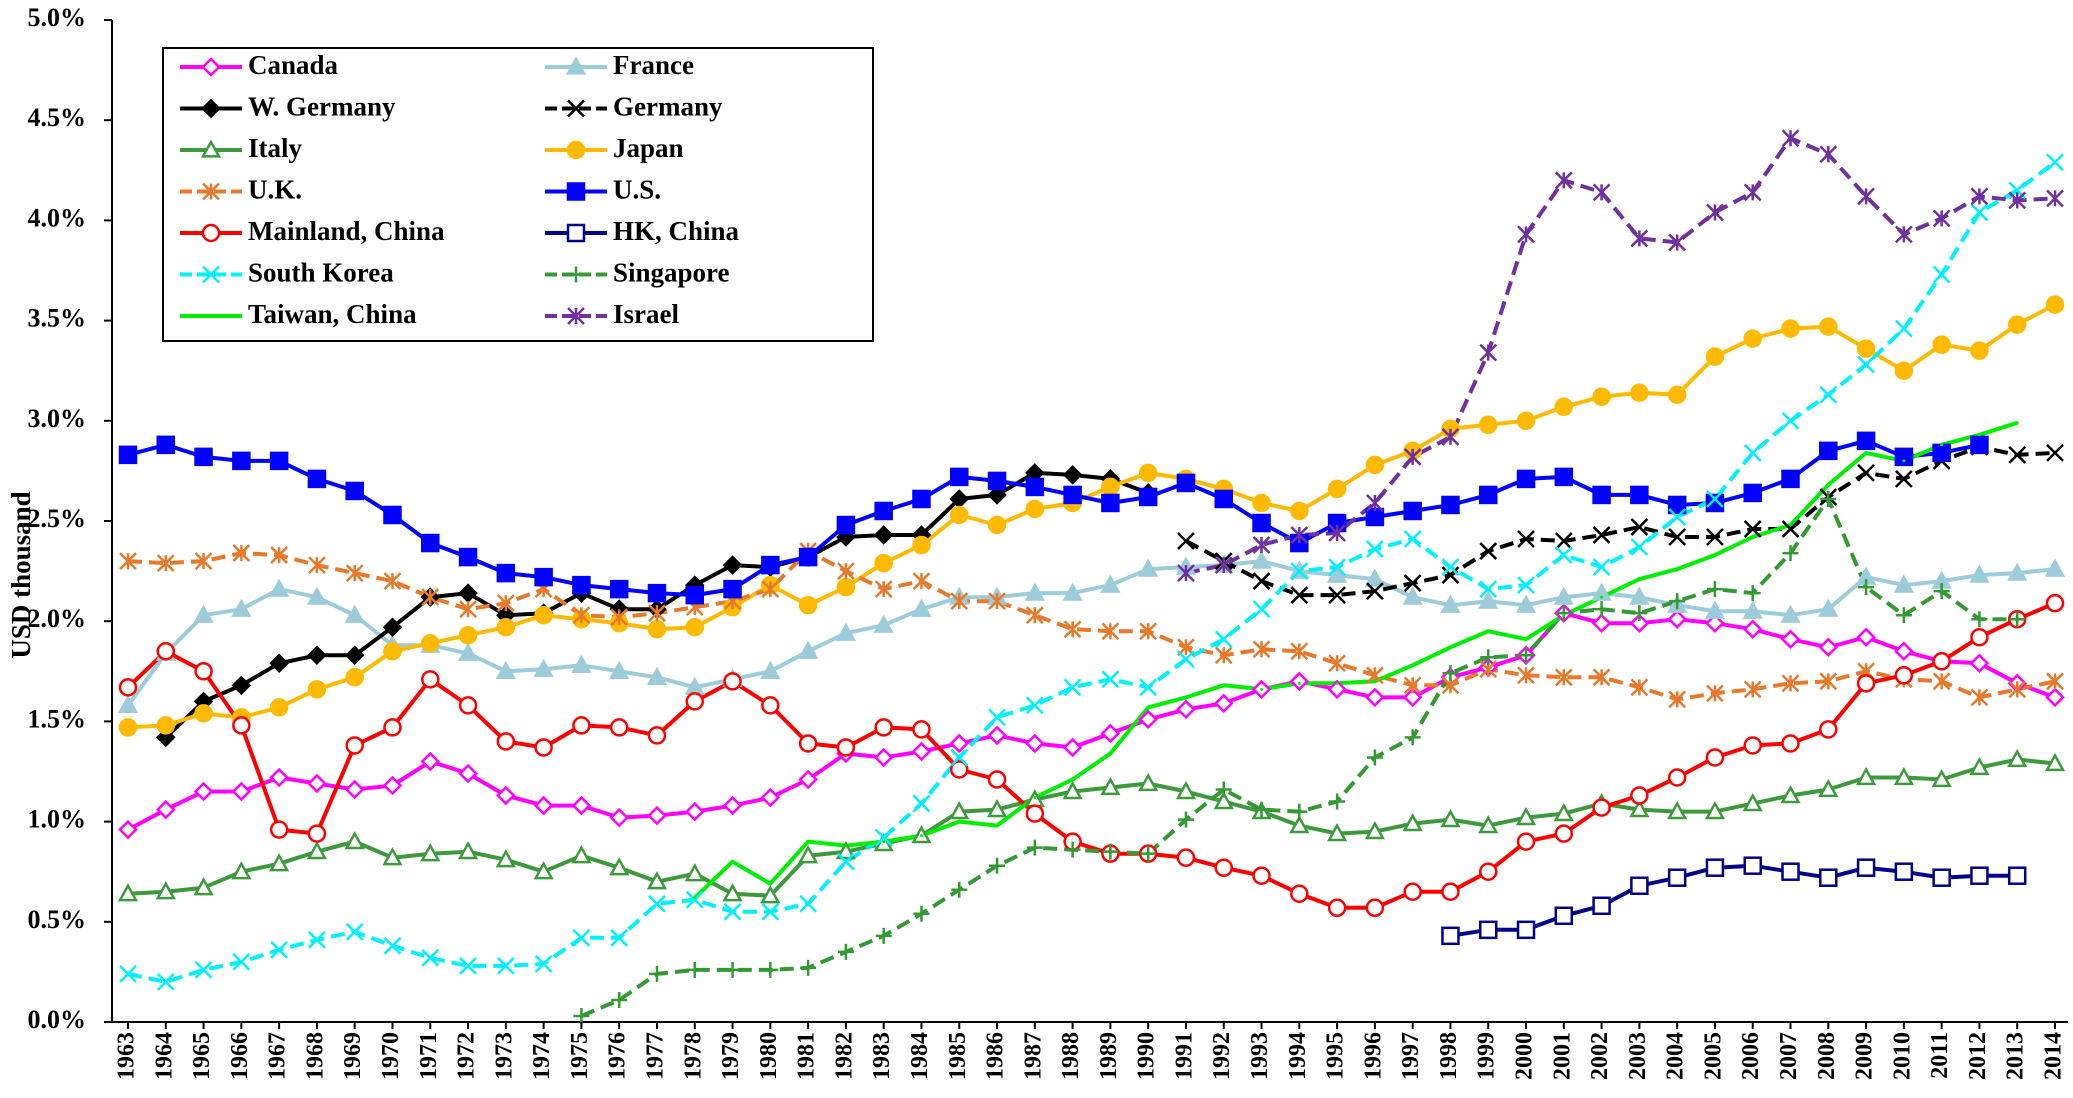 The width and height of the screenshot is (2073, 1098). Describe the element at coordinates (1562, 1056) in the screenshot. I see `x-tick-label: 2001` at that location.